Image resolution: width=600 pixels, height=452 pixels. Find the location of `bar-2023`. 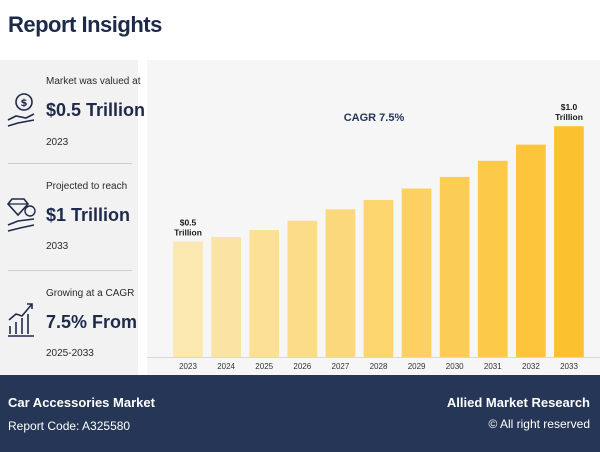

bar-2023 is located at coordinates (188, 299).